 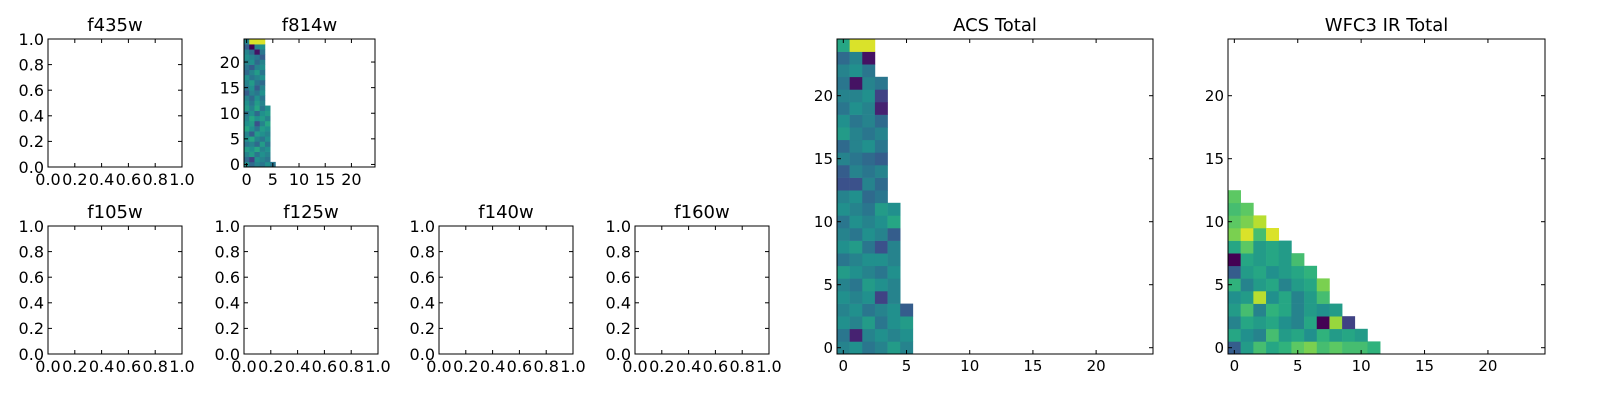 What do you see at coordinates (227, 328) in the screenshot?
I see `y-tick-label: 0.2` at bounding box center [227, 328].